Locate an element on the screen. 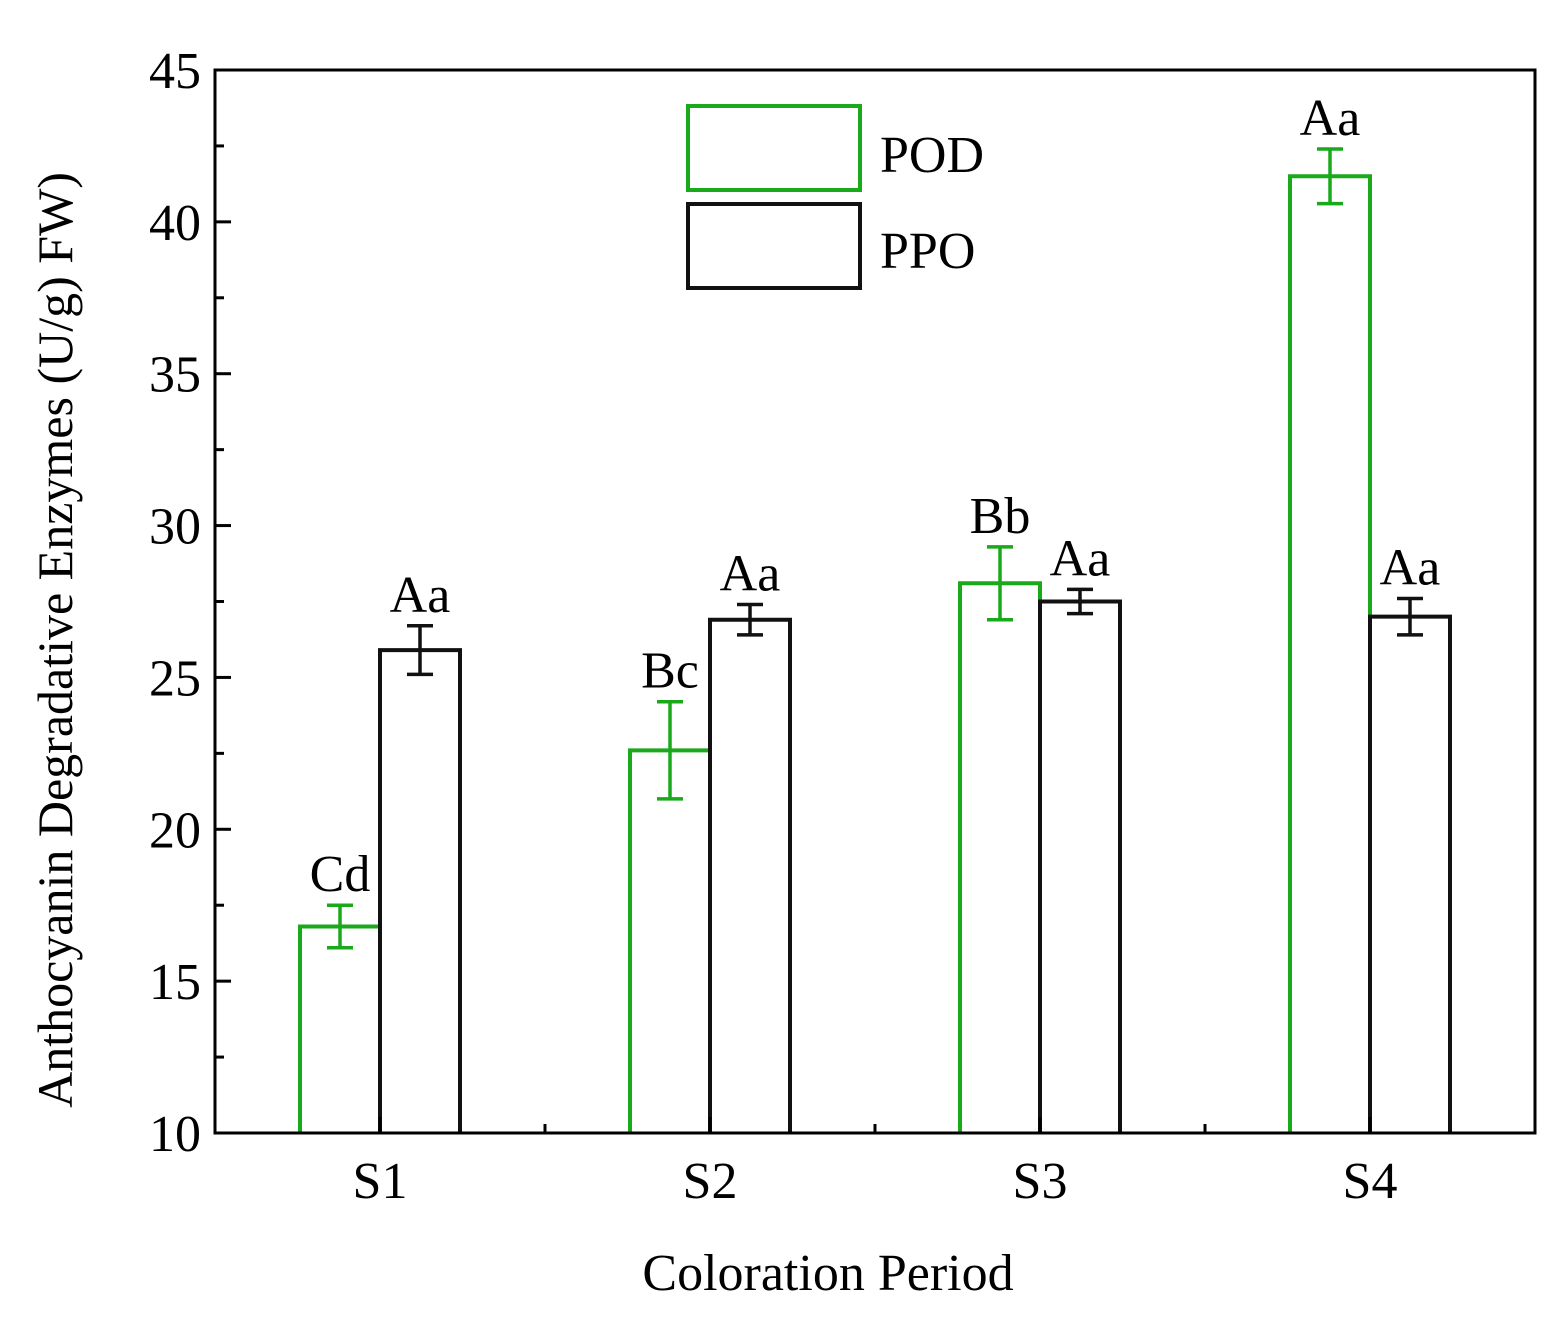 The image size is (1554, 1317). legend-swatch-pod is located at coordinates (774, 148).